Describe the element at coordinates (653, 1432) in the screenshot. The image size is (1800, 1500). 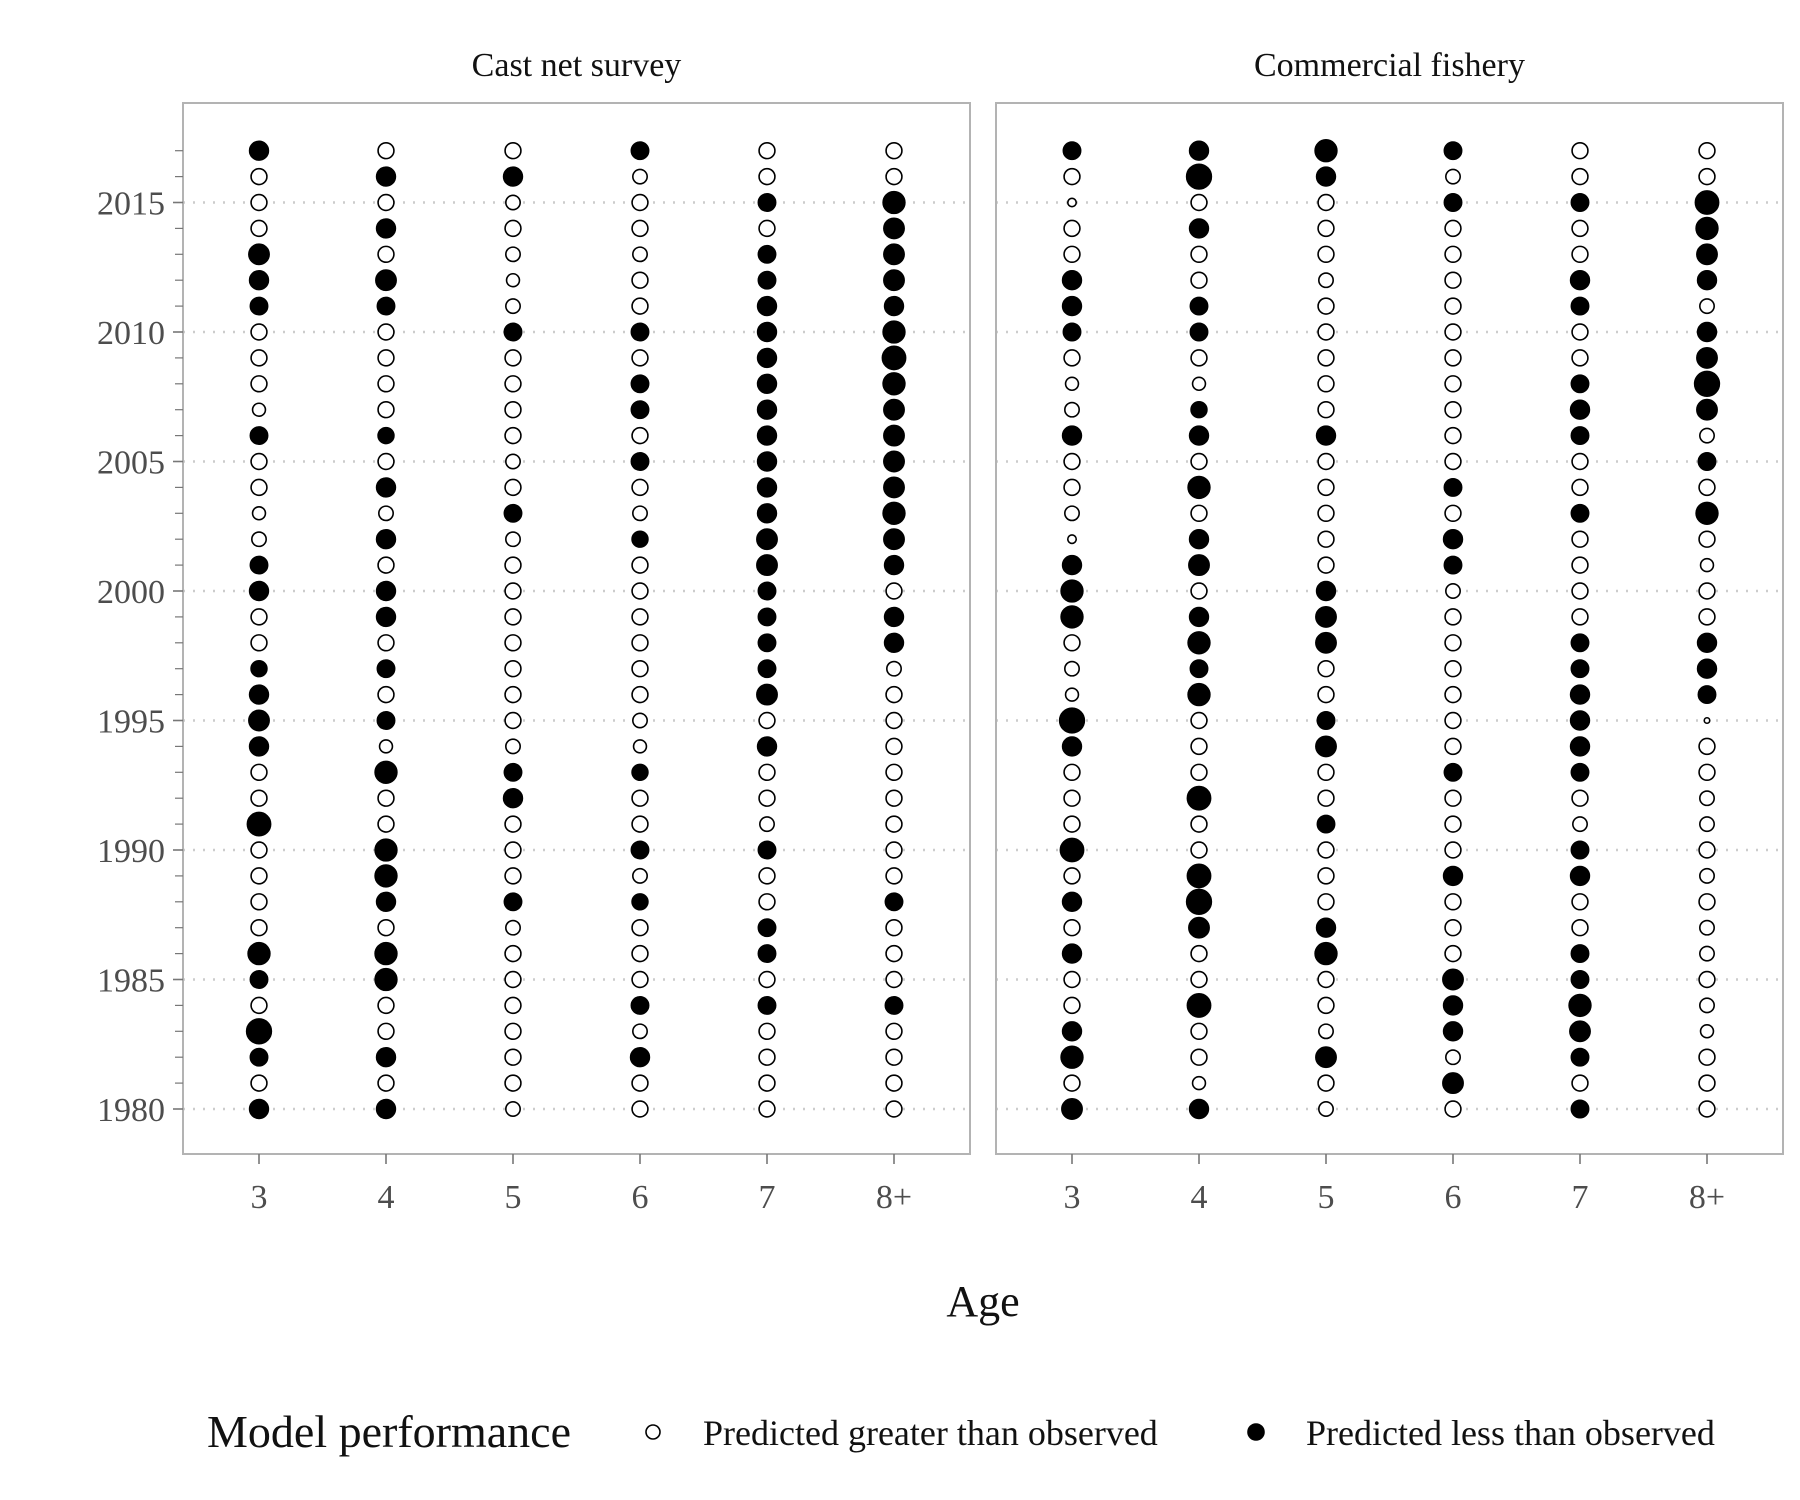
I see `legend-open-circle-icon` at that location.